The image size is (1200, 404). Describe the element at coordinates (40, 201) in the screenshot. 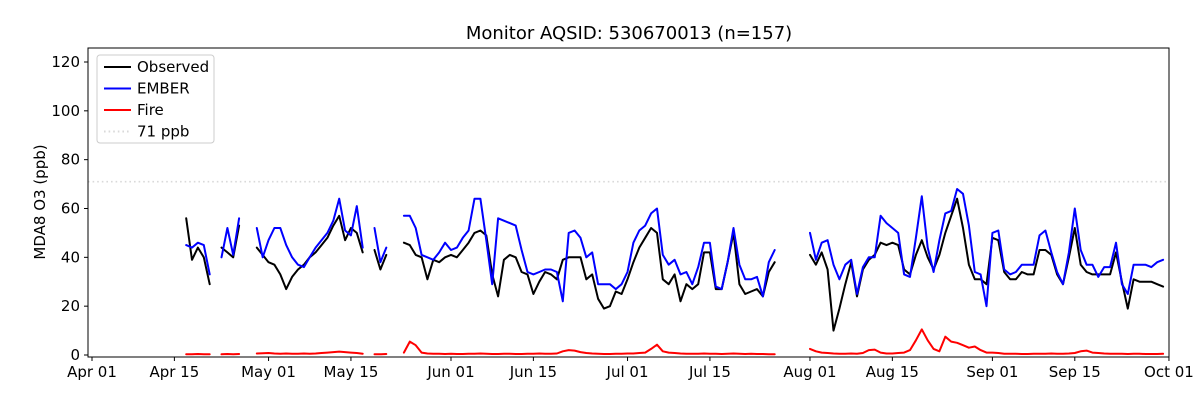

I see `y-axis-label: MDA8 O3 (ppb)` at that location.